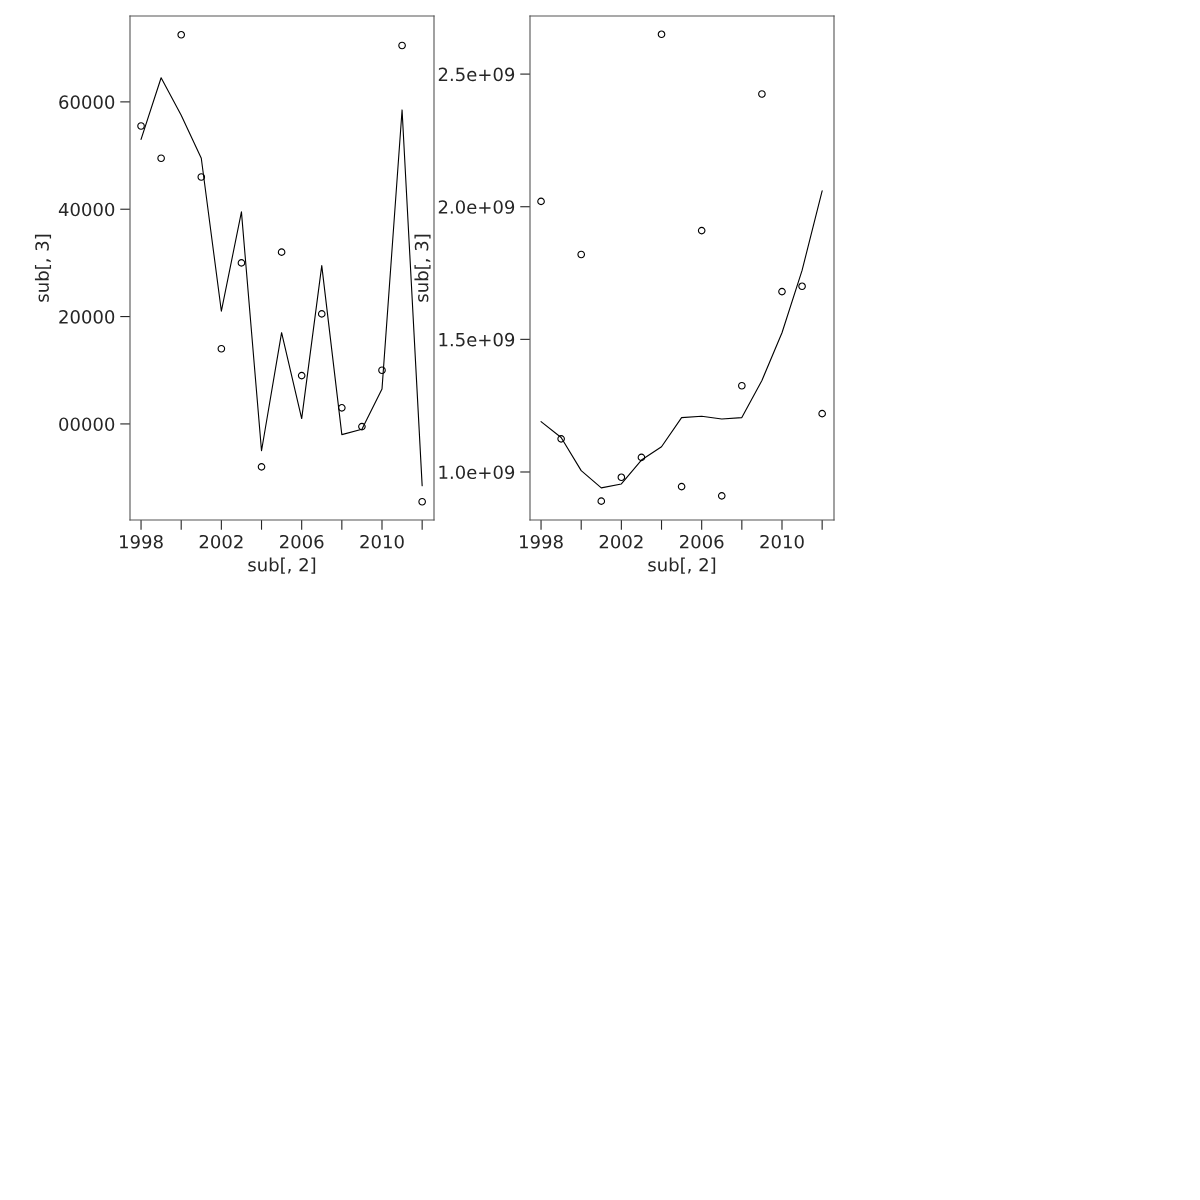 The image size is (1200, 1200). What do you see at coordinates (477, 472) in the screenshot?
I see `y-tick-label: 1.0e+09` at bounding box center [477, 472].